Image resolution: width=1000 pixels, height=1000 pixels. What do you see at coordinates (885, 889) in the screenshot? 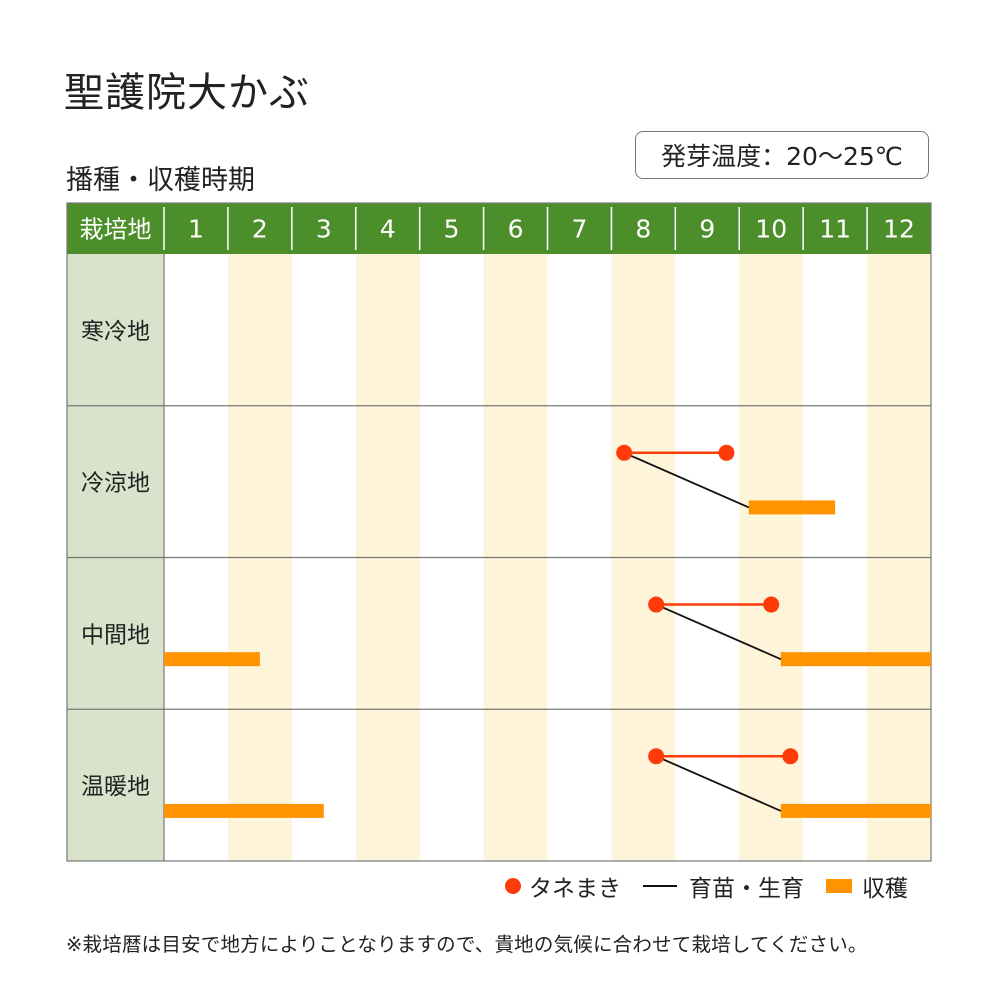
I see `legend-label-harvest: 収穫` at bounding box center [885, 889].